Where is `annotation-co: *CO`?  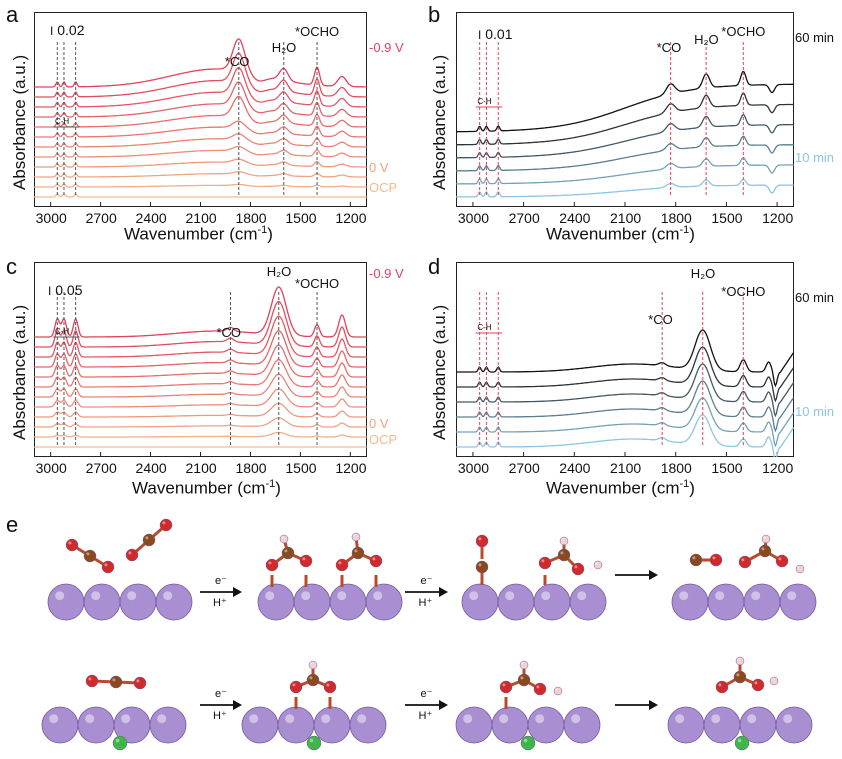 annotation-co: *CO is located at coordinates (669, 47).